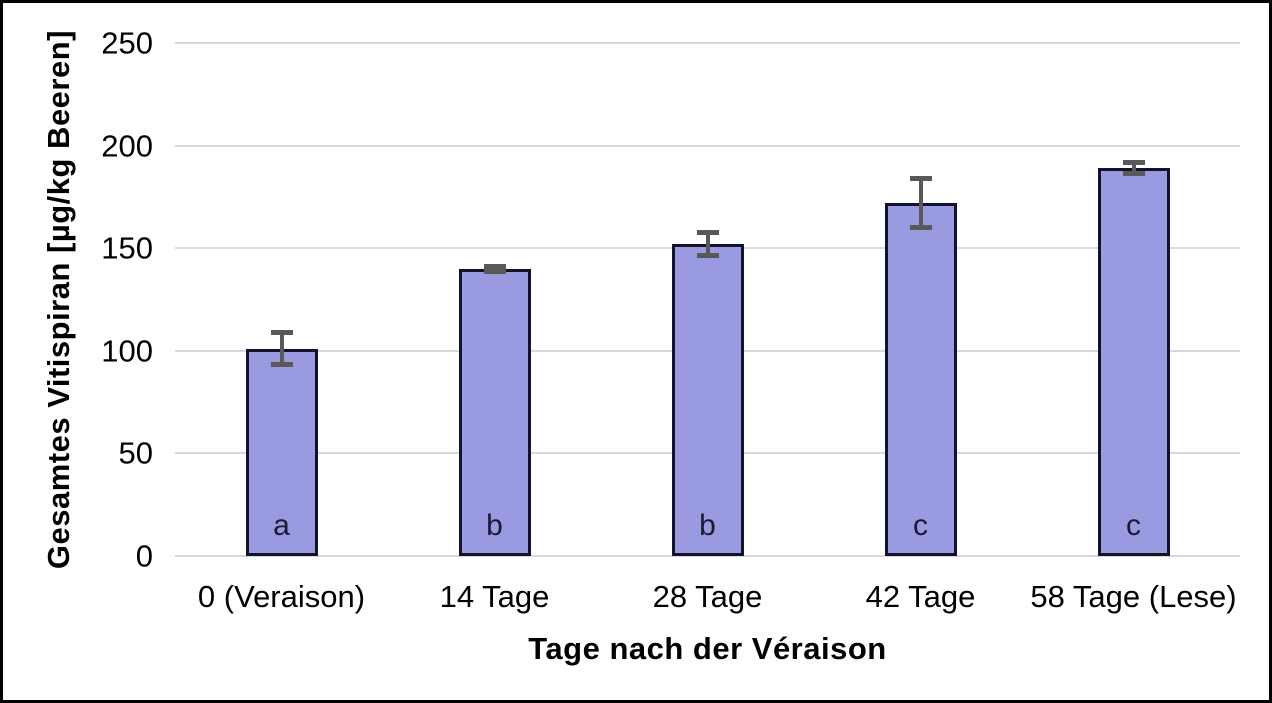 The height and width of the screenshot is (703, 1272). What do you see at coordinates (135, 453) in the screenshot?
I see `y-tick-label: 50` at bounding box center [135, 453].